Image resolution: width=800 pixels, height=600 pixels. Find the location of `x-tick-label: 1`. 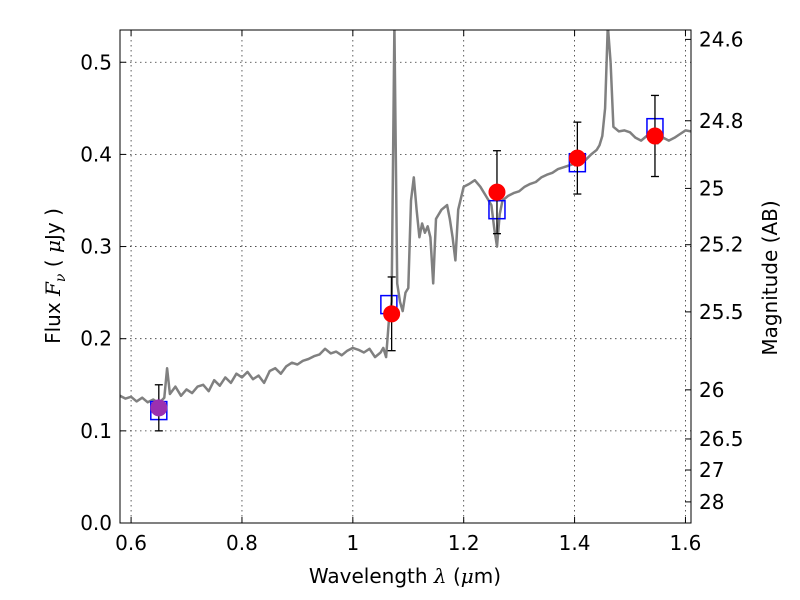

x-tick-label: 1 is located at coordinates (352, 543).